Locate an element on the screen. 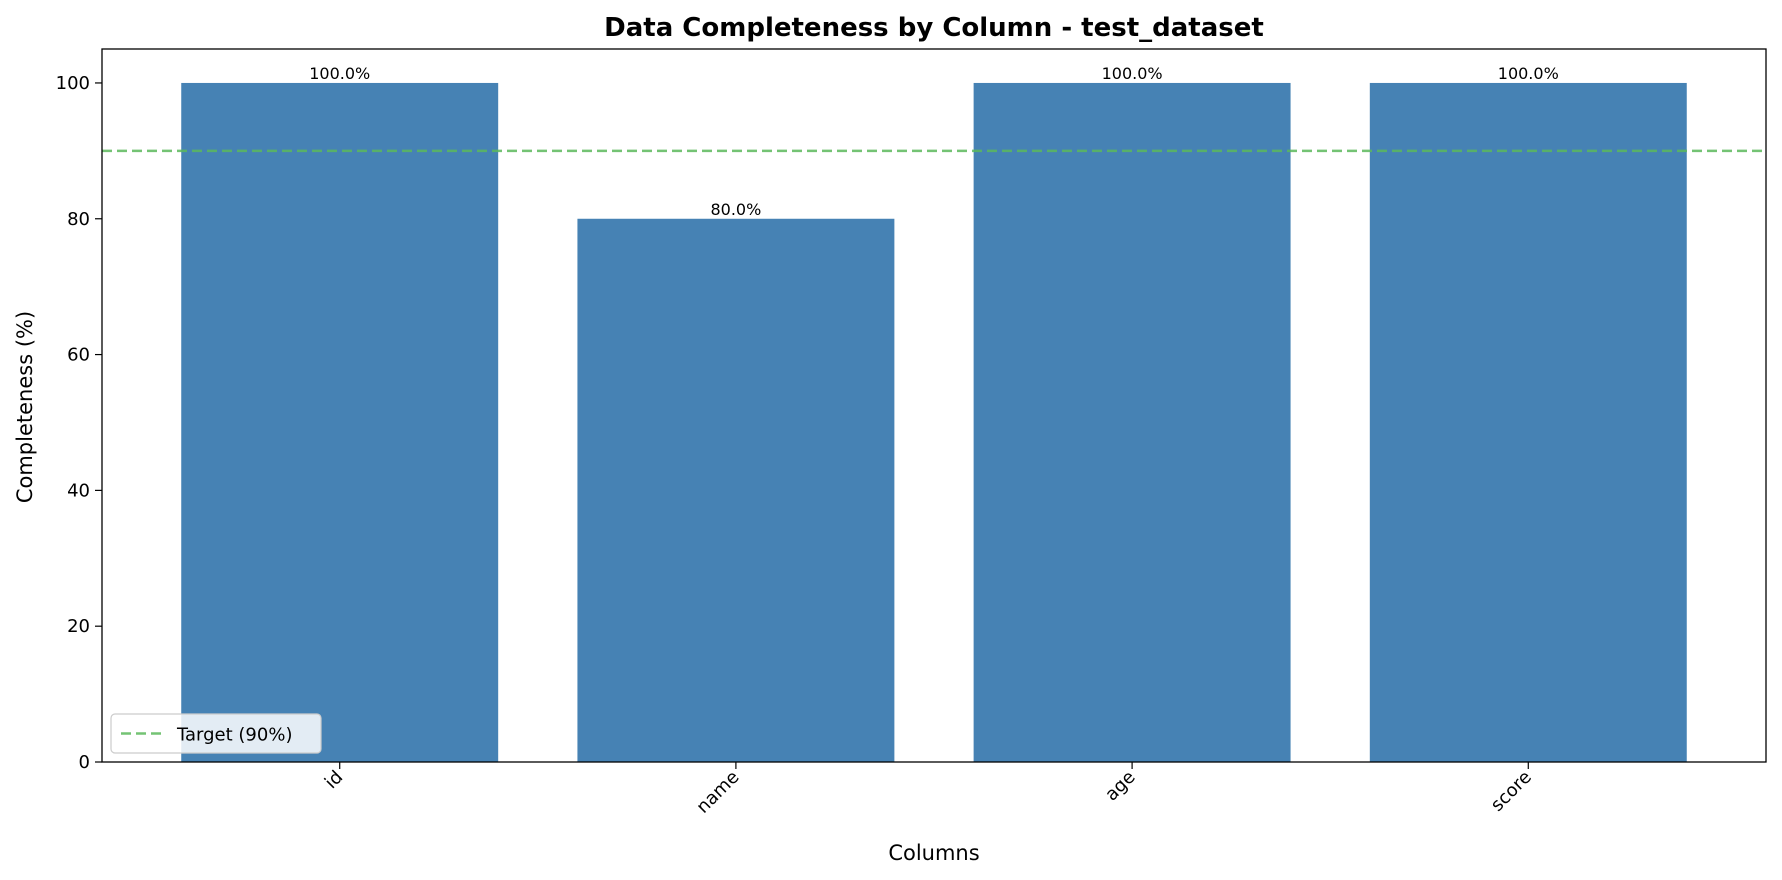 Image resolution: width=1782 pixels, height=880 pixels. legend-box is located at coordinates (216, 733).